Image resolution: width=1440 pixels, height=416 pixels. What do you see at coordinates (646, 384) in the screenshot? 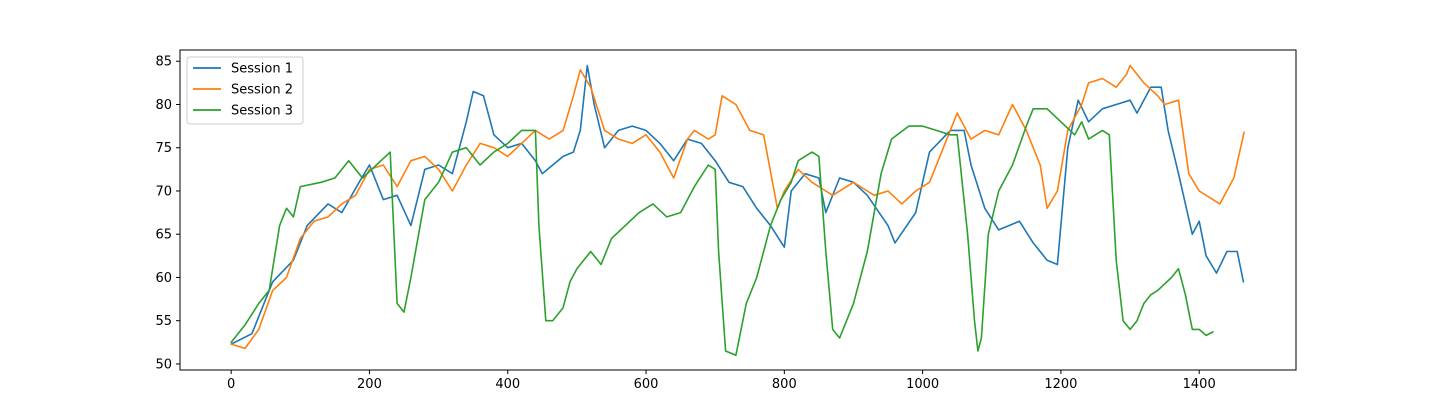
I see `x-tick-label: 600` at bounding box center [646, 384].